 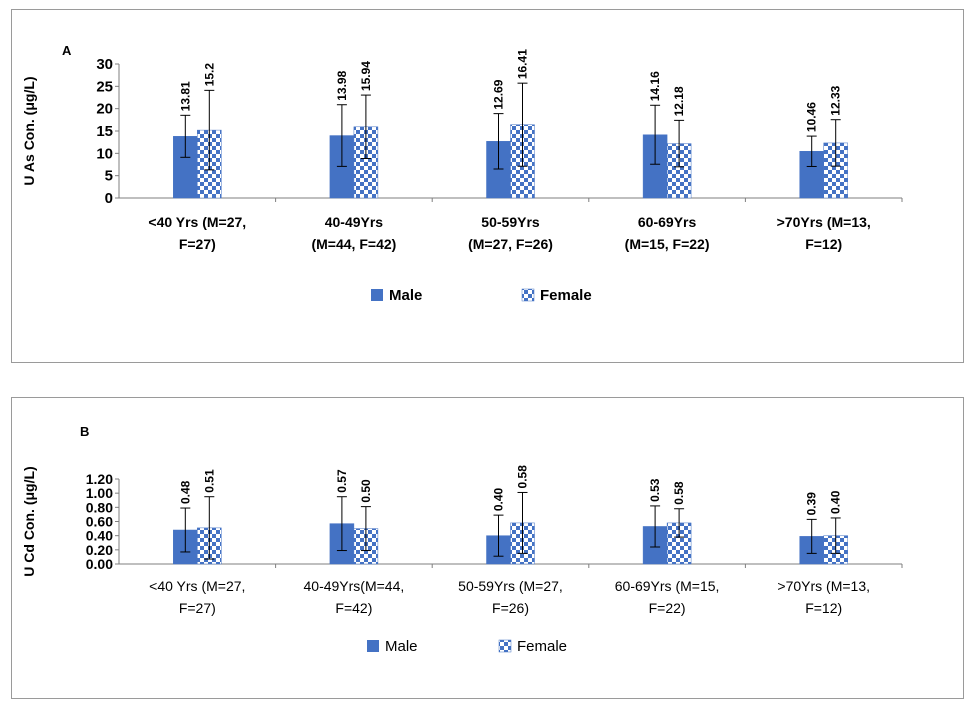 I want to click on data-label: 12.18, so click(x=679, y=101).